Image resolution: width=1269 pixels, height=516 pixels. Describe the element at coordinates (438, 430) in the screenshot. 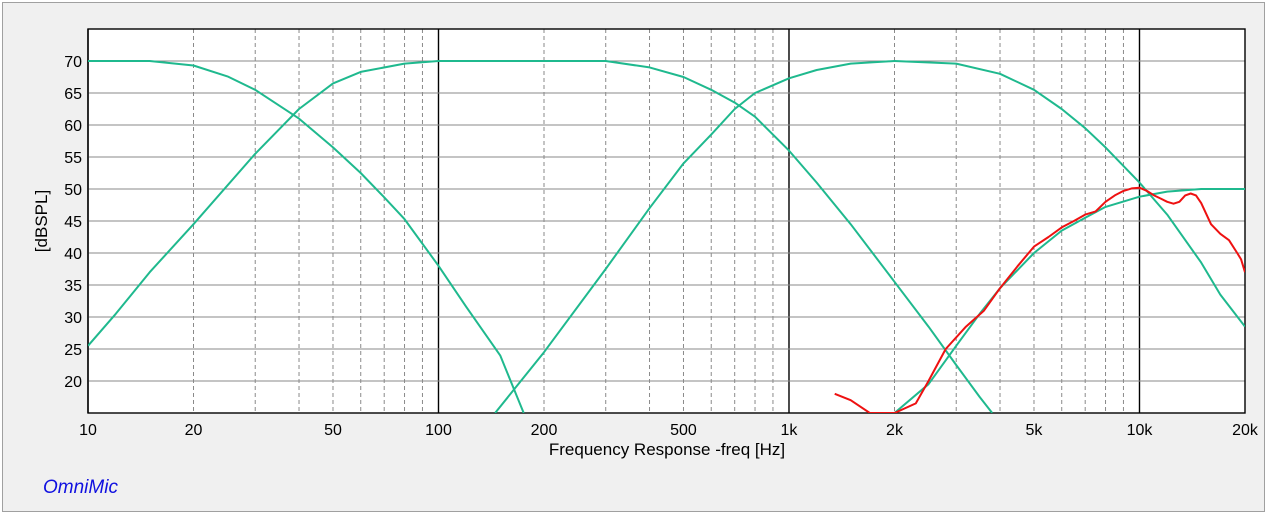

I see `x-tick-label: 100` at that location.